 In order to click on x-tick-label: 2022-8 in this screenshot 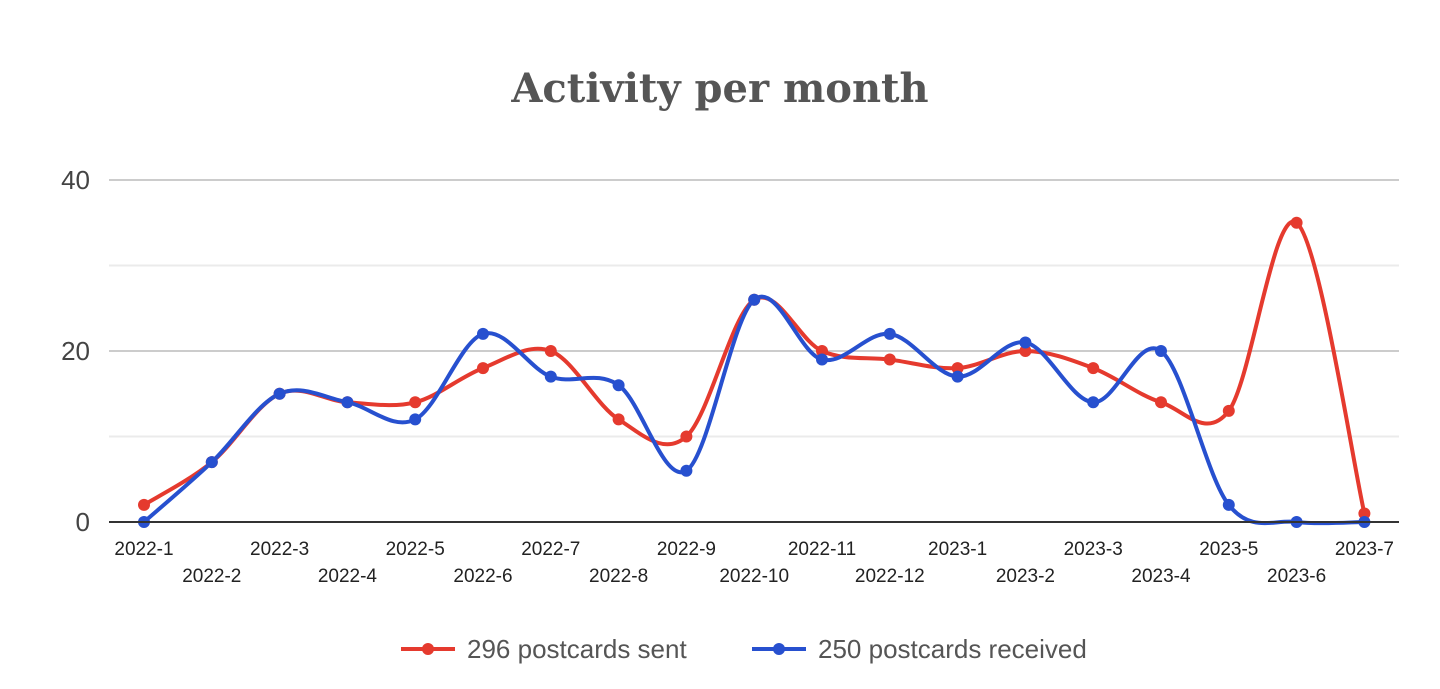, I will do `click(618, 576)`.